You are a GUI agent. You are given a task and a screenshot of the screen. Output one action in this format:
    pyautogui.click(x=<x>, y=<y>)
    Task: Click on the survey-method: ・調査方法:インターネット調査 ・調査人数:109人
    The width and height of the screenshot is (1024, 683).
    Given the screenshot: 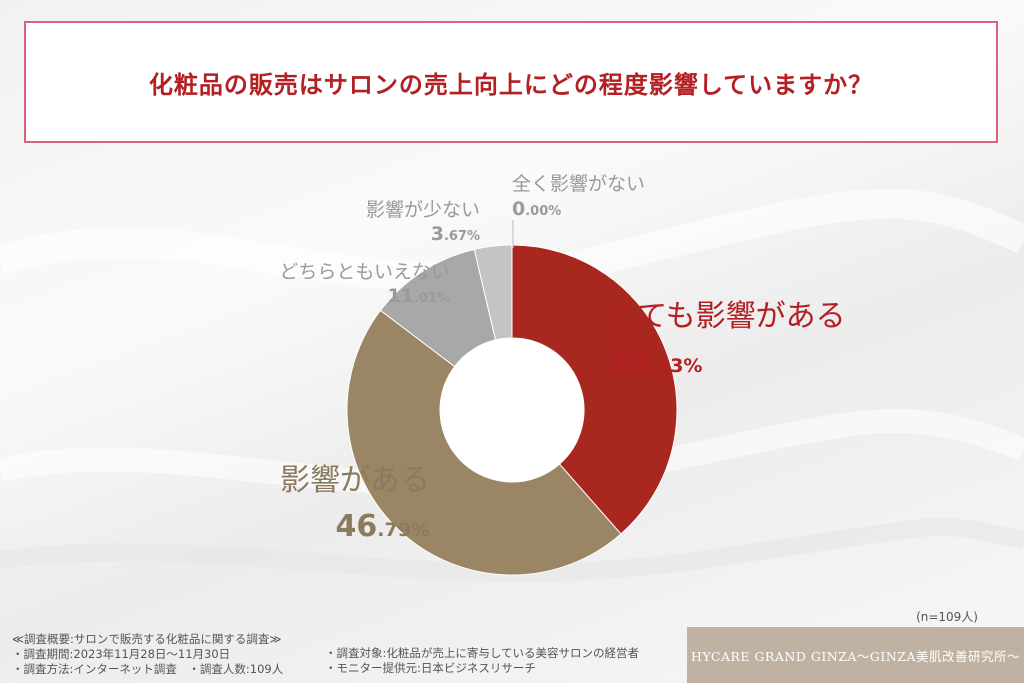 What is the action you would take?
    pyautogui.click(x=148, y=669)
    